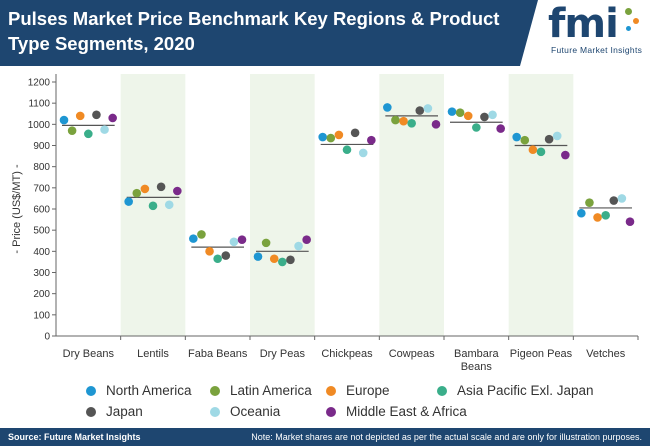 This screenshot has width=650, height=446. I want to click on y-axis-label: - Price (US$/MT) -, so click(17, 209).